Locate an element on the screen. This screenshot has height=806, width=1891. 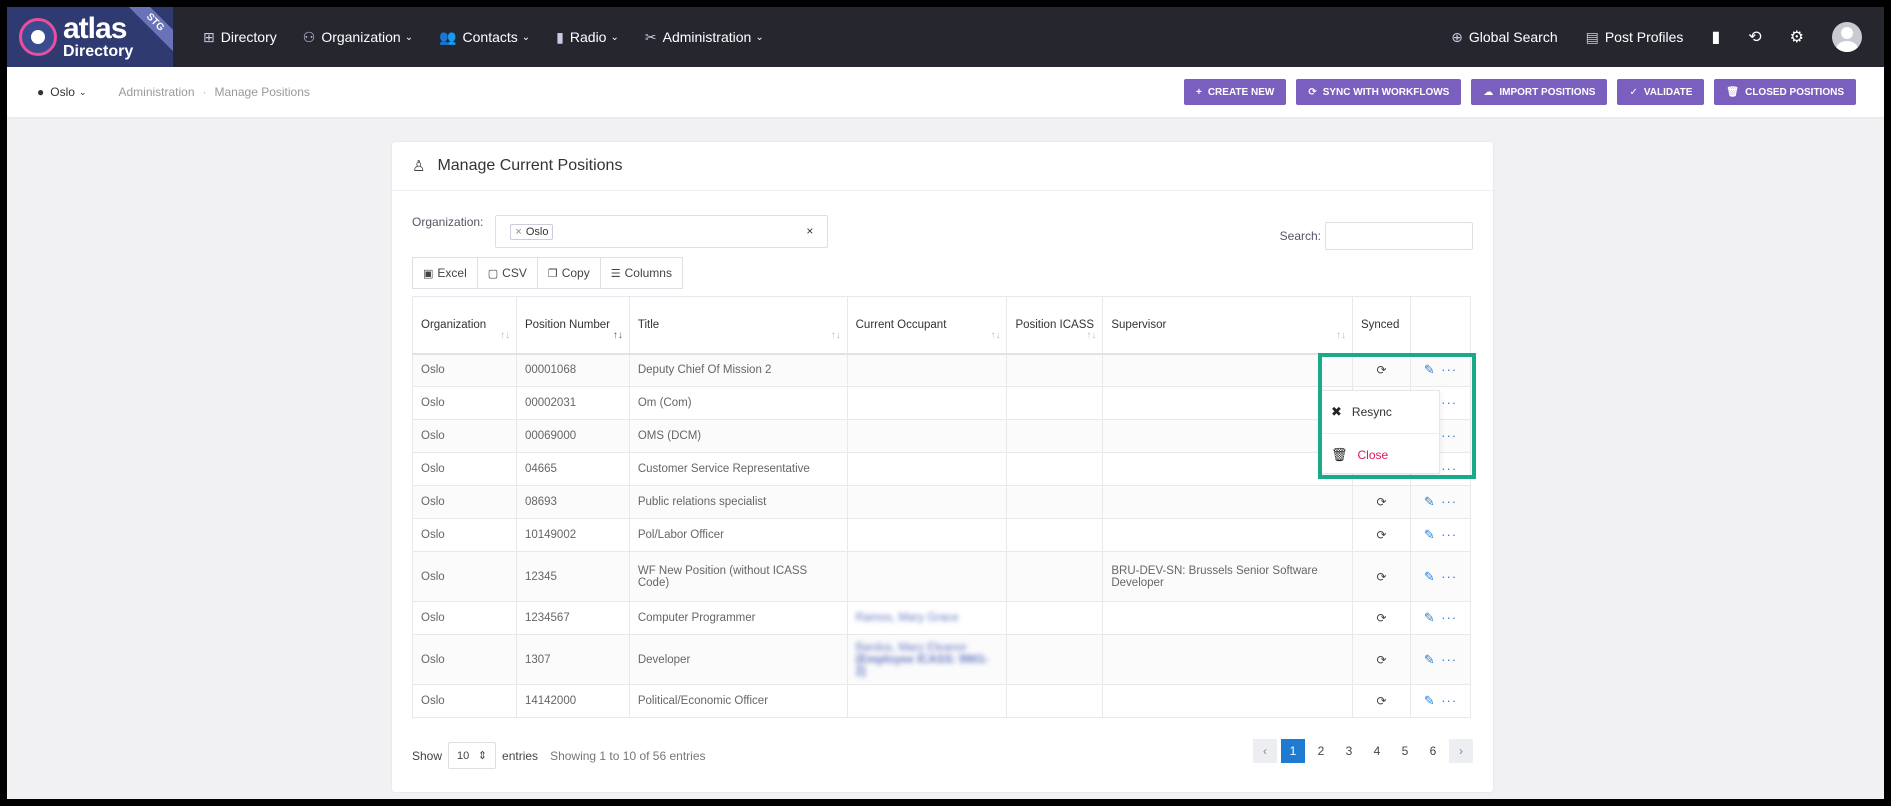
col-position-number: Position Number ↑↓ is located at coordinates (572, 325).